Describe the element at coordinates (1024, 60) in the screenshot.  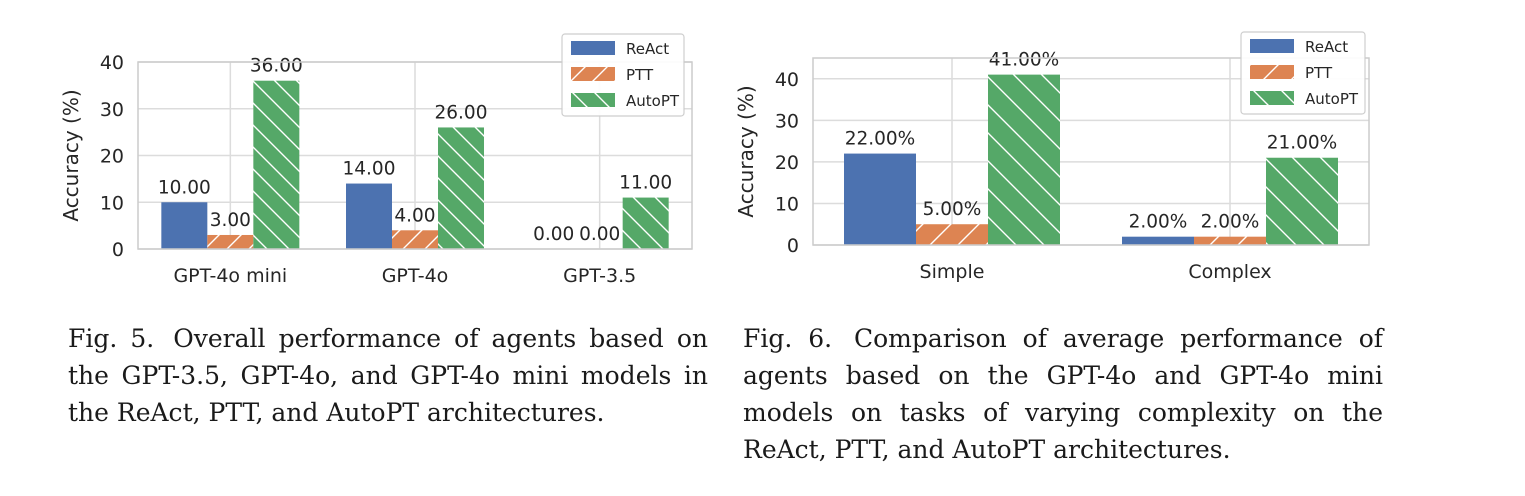
I see `bar-value-label: 41.00%` at that location.